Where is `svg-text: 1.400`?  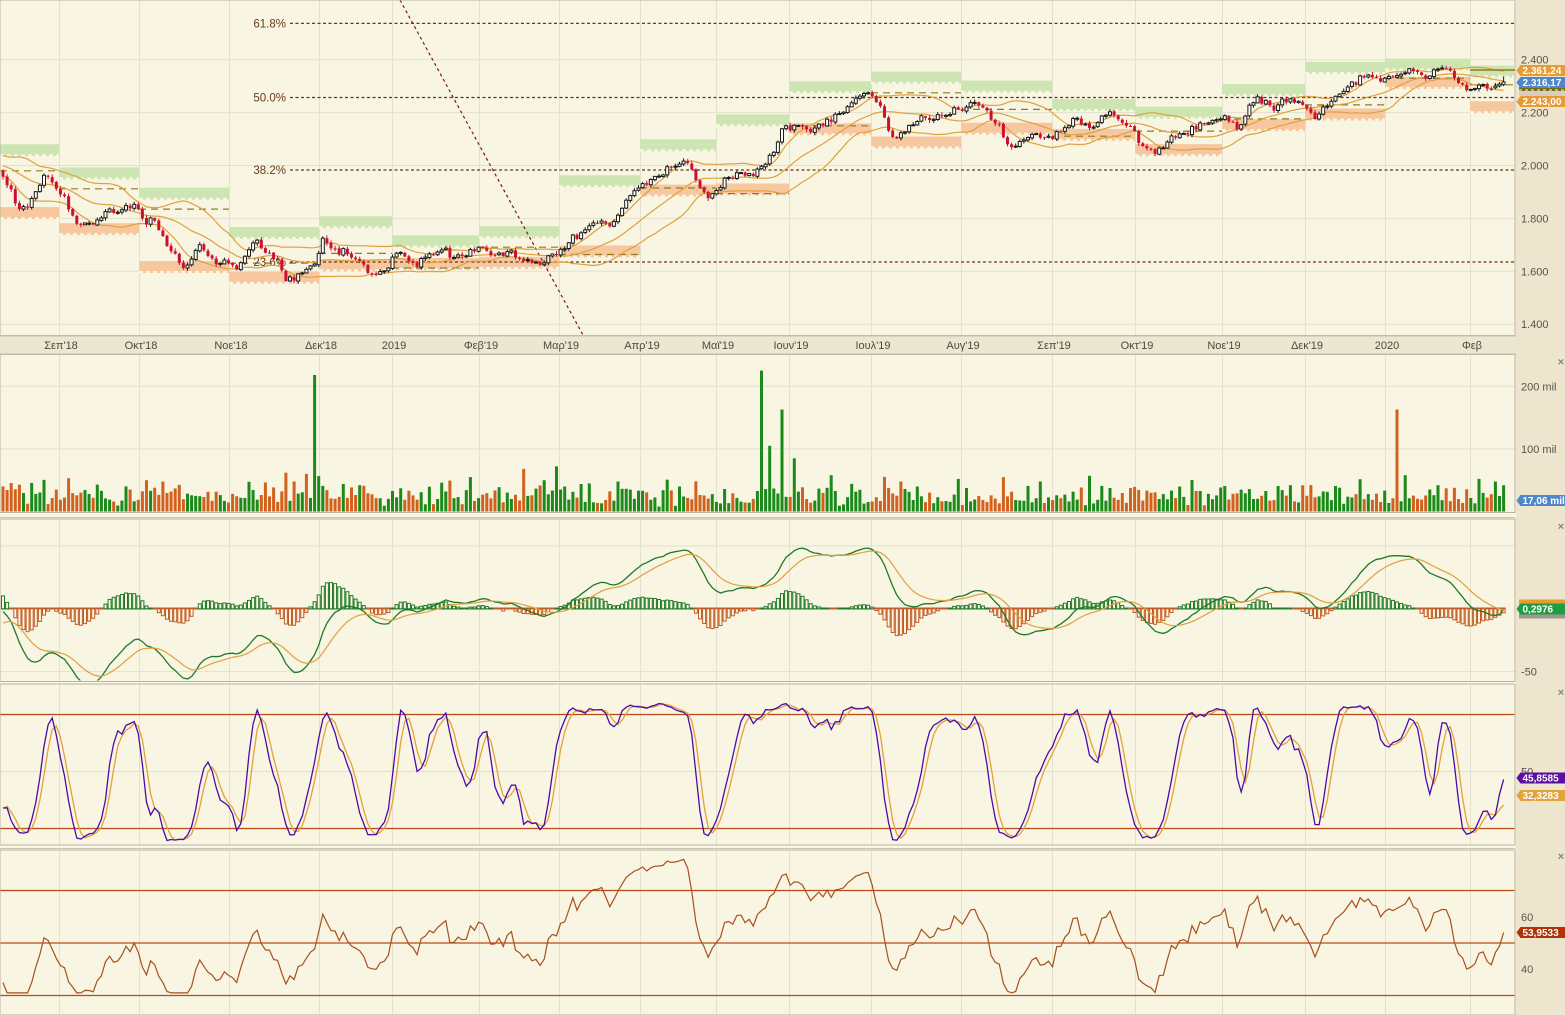 svg-text: 1.400 is located at coordinates (1535, 325).